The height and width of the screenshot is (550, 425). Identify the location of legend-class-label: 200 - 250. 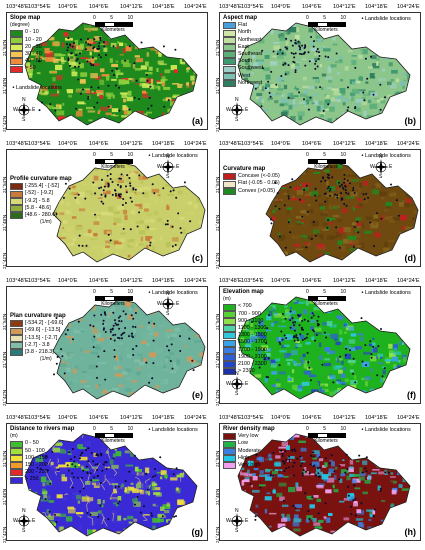
(36, 472).